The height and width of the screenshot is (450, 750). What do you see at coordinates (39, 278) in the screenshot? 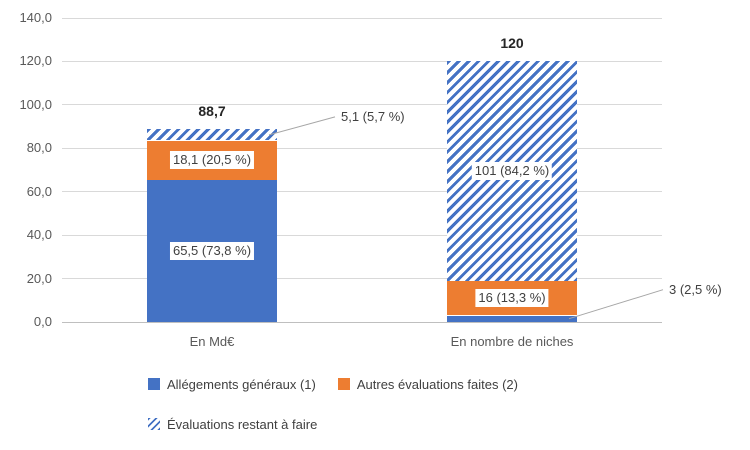
I see `y-axis-tick-label: 20,0` at bounding box center [39, 278].